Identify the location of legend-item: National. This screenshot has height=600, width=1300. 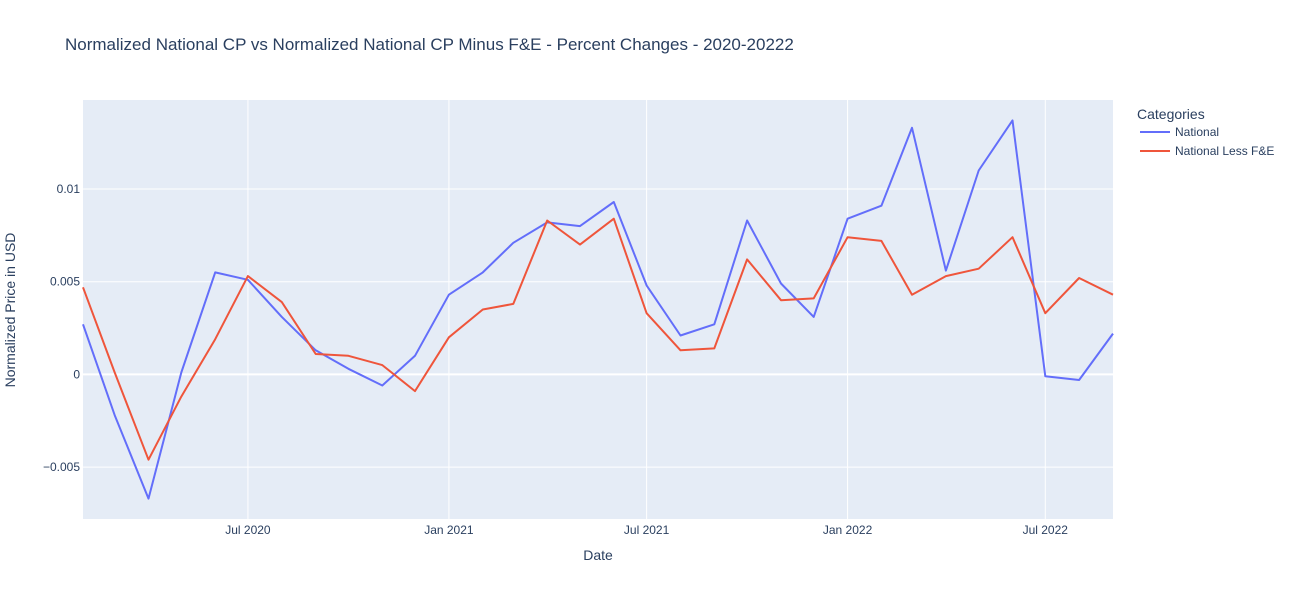
(1179, 132).